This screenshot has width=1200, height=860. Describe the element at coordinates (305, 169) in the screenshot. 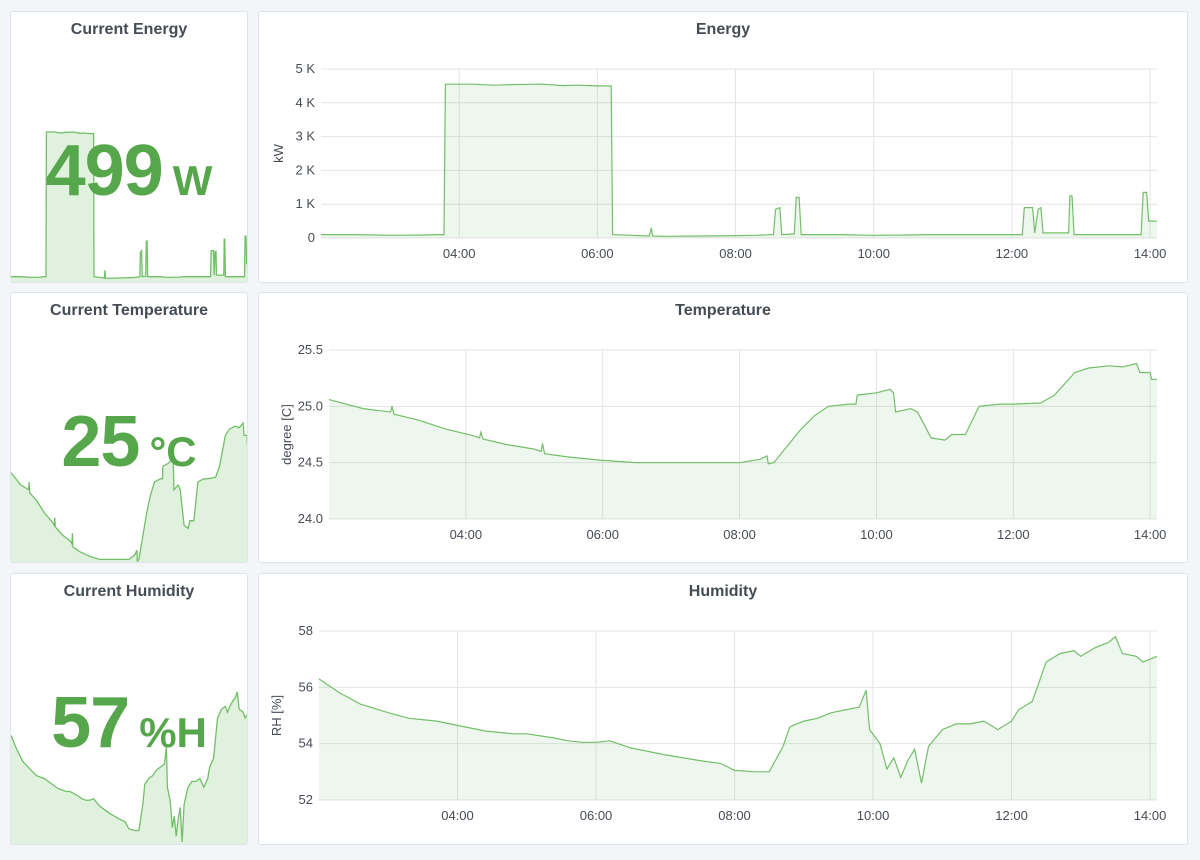

I see `y-tick-label: 2 K` at that location.